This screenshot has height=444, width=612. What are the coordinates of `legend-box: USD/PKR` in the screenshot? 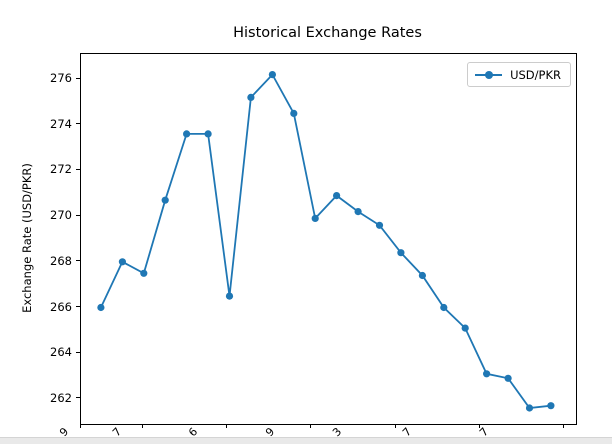 It's located at (519, 74).